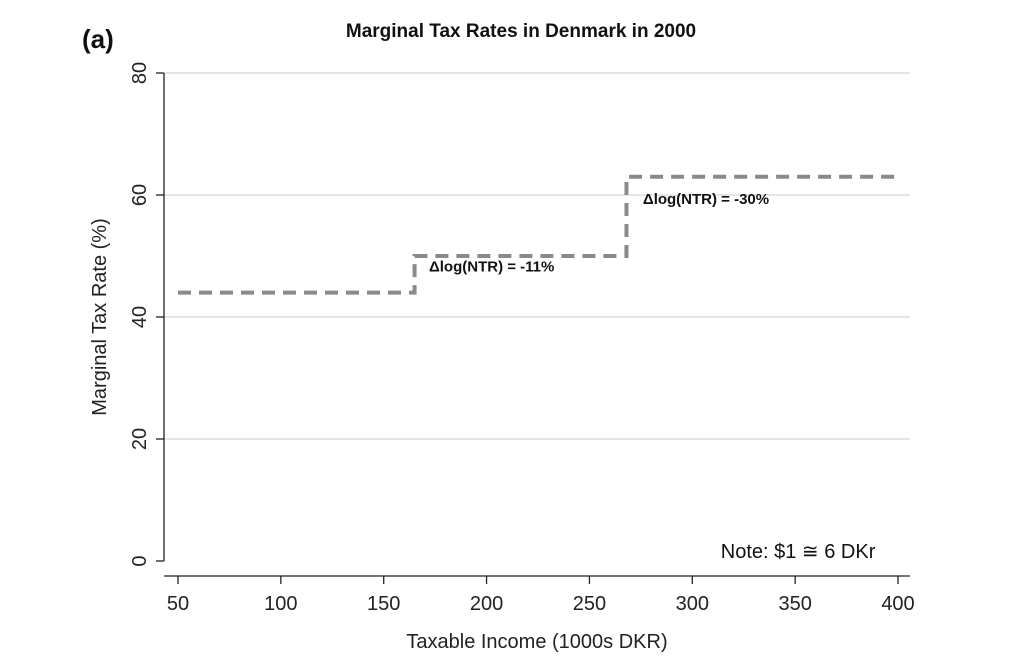 The height and width of the screenshot is (671, 1028). What do you see at coordinates (491, 266) in the screenshot?
I see `delta-annotation: Δlog(NTR) = -11%` at bounding box center [491, 266].